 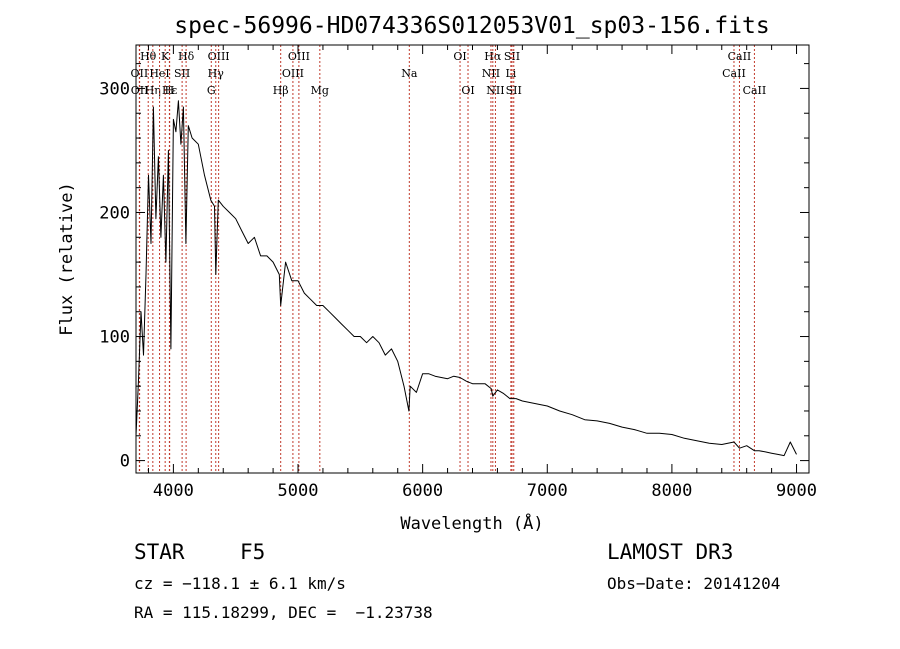 I want to click on line-label: Hδ, so click(x=186, y=56).